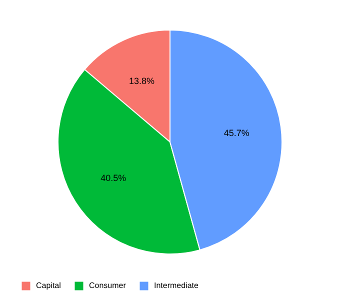 Image resolution: width=345 pixels, height=303 pixels. What do you see at coordinates (237, 133) in the screenshot?
I see `data-label: 45.7%` at bounding box center [237, 133].